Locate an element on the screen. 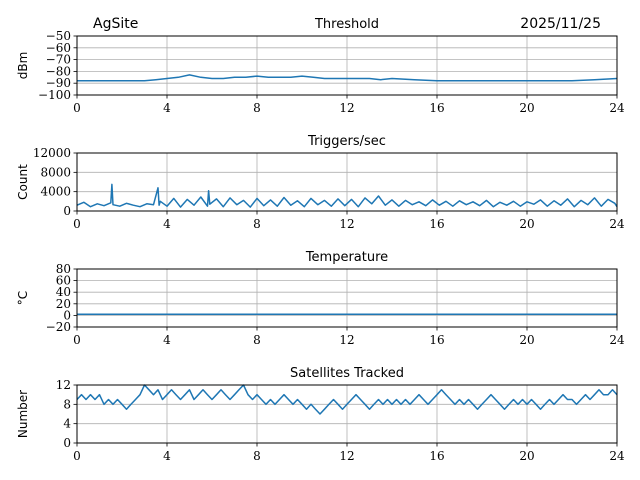  y-axis-label: Number is located at coordinates (23, 414).